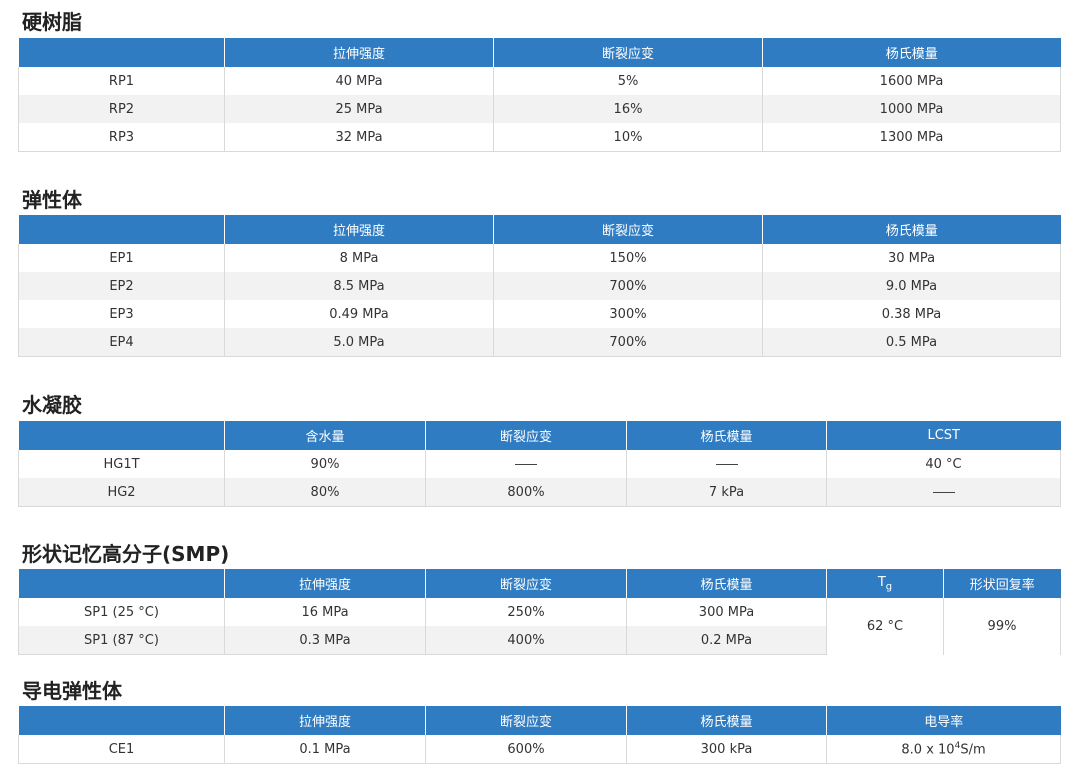  What do you see at coordinates (526, 492) in the screenshot?
I see `table-cell: 800%` at bounding box center [526, 492].